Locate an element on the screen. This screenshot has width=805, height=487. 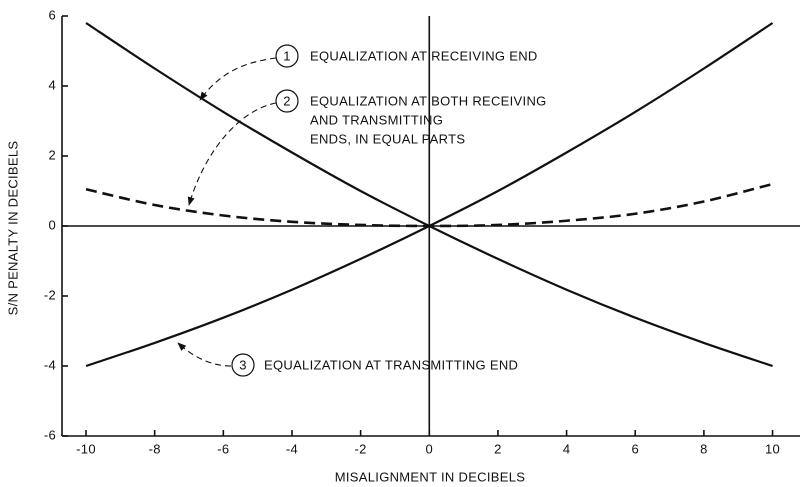
y-tick-label: -6 is located at coordinates (50, 434).